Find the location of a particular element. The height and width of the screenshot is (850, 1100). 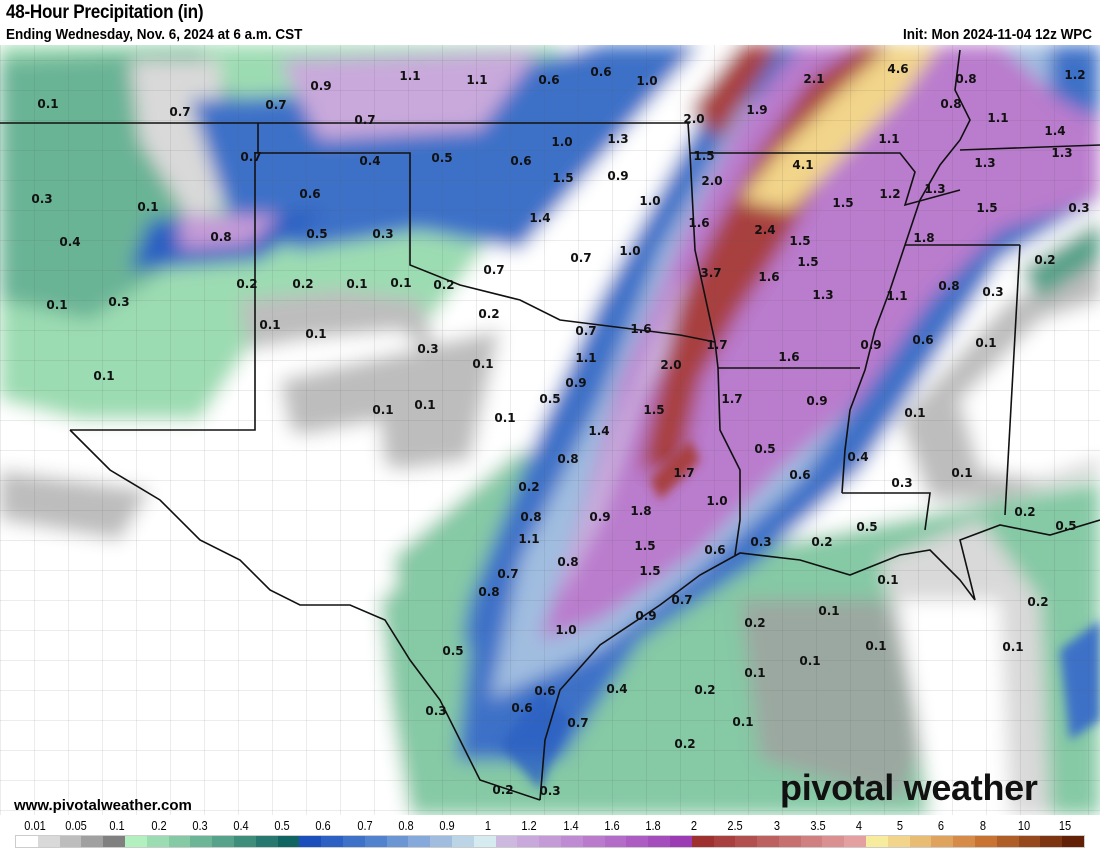

legend-tick-label: 1.2 is located at coordinates (529, 825).